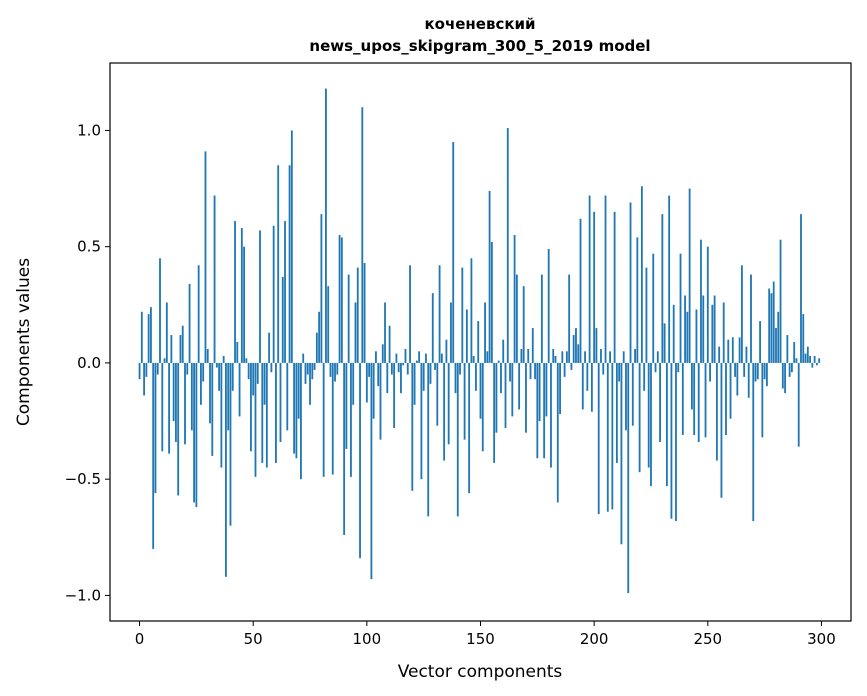 This screenshot has width=867, height=696. I want to click on chart-subtitle: news_upos_skipgram_300_5_2019 model, so click(479, 46).